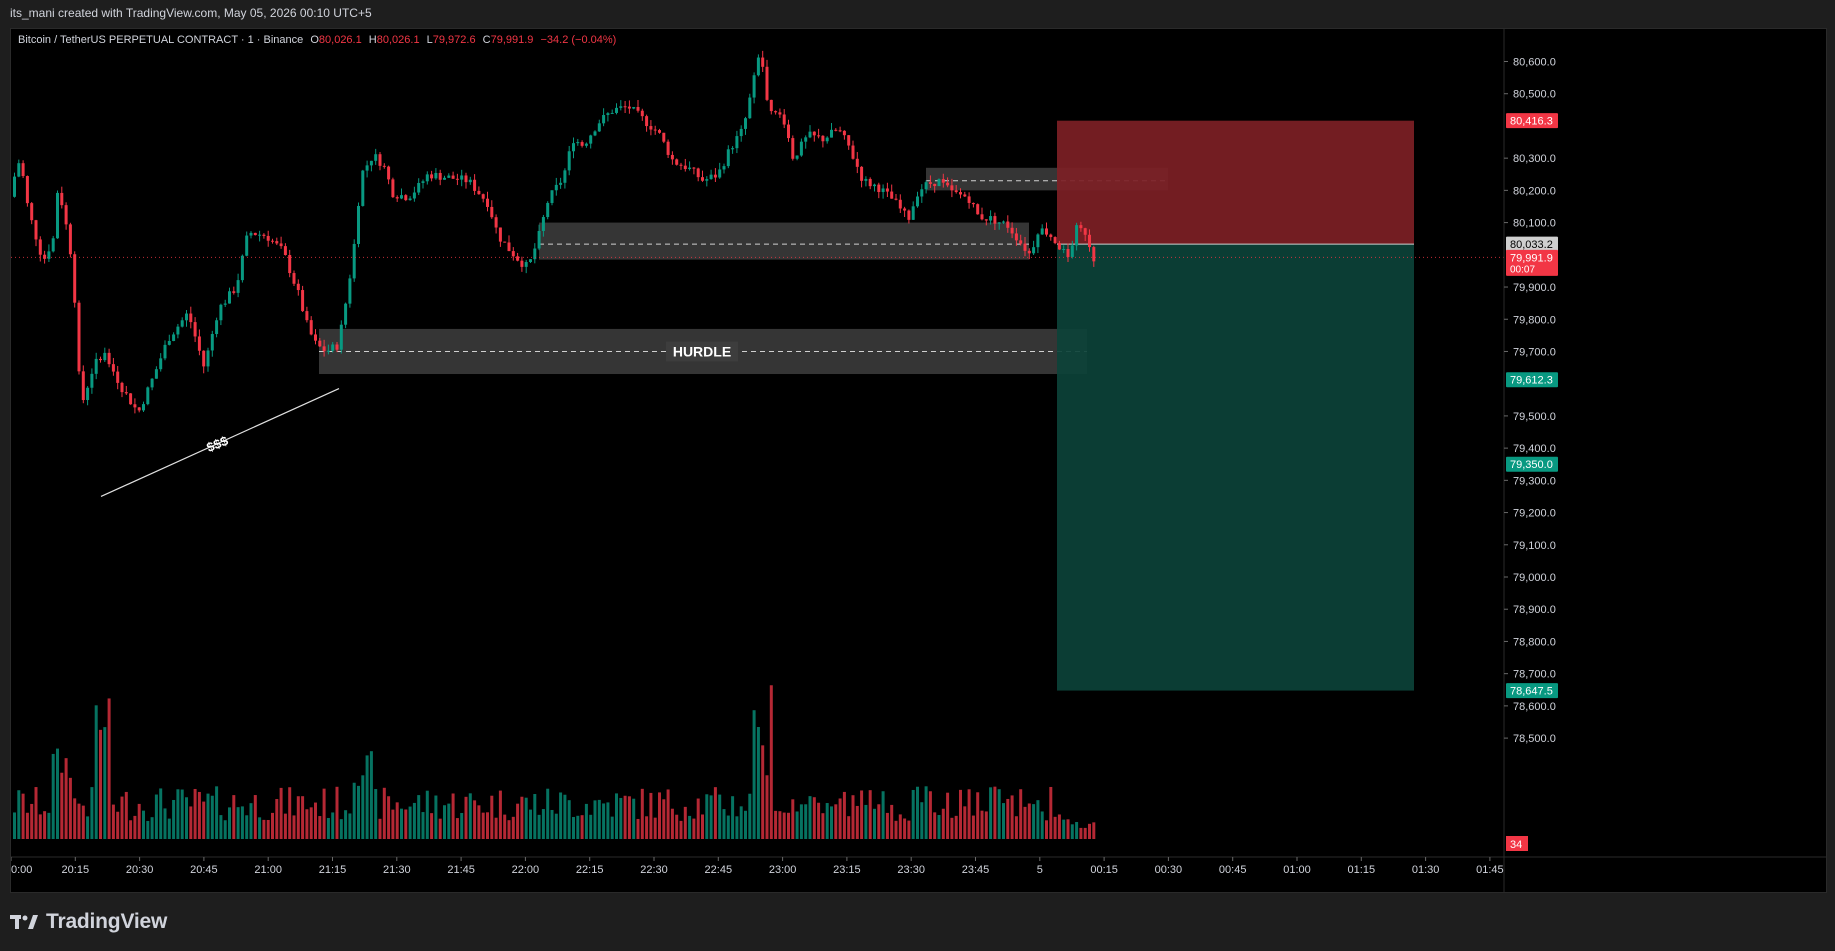 Image resolution: width=1835 pixels, height=951 pixels. I want to click on stop-loss-zone, so click(1235, 182).